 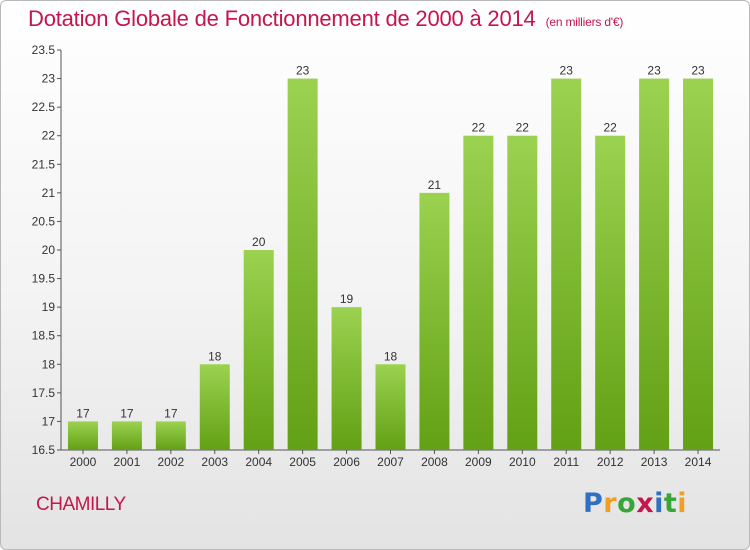 What do you see at coordinates (566, 462) in the screenshot?
I see `x-tick-label: 2011` at bounding box center [566, 462].